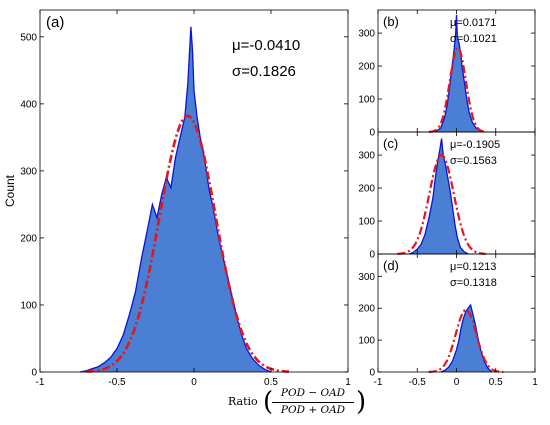  I want to click on sigma-annotation: σ=0.1826, so click(264, 71).